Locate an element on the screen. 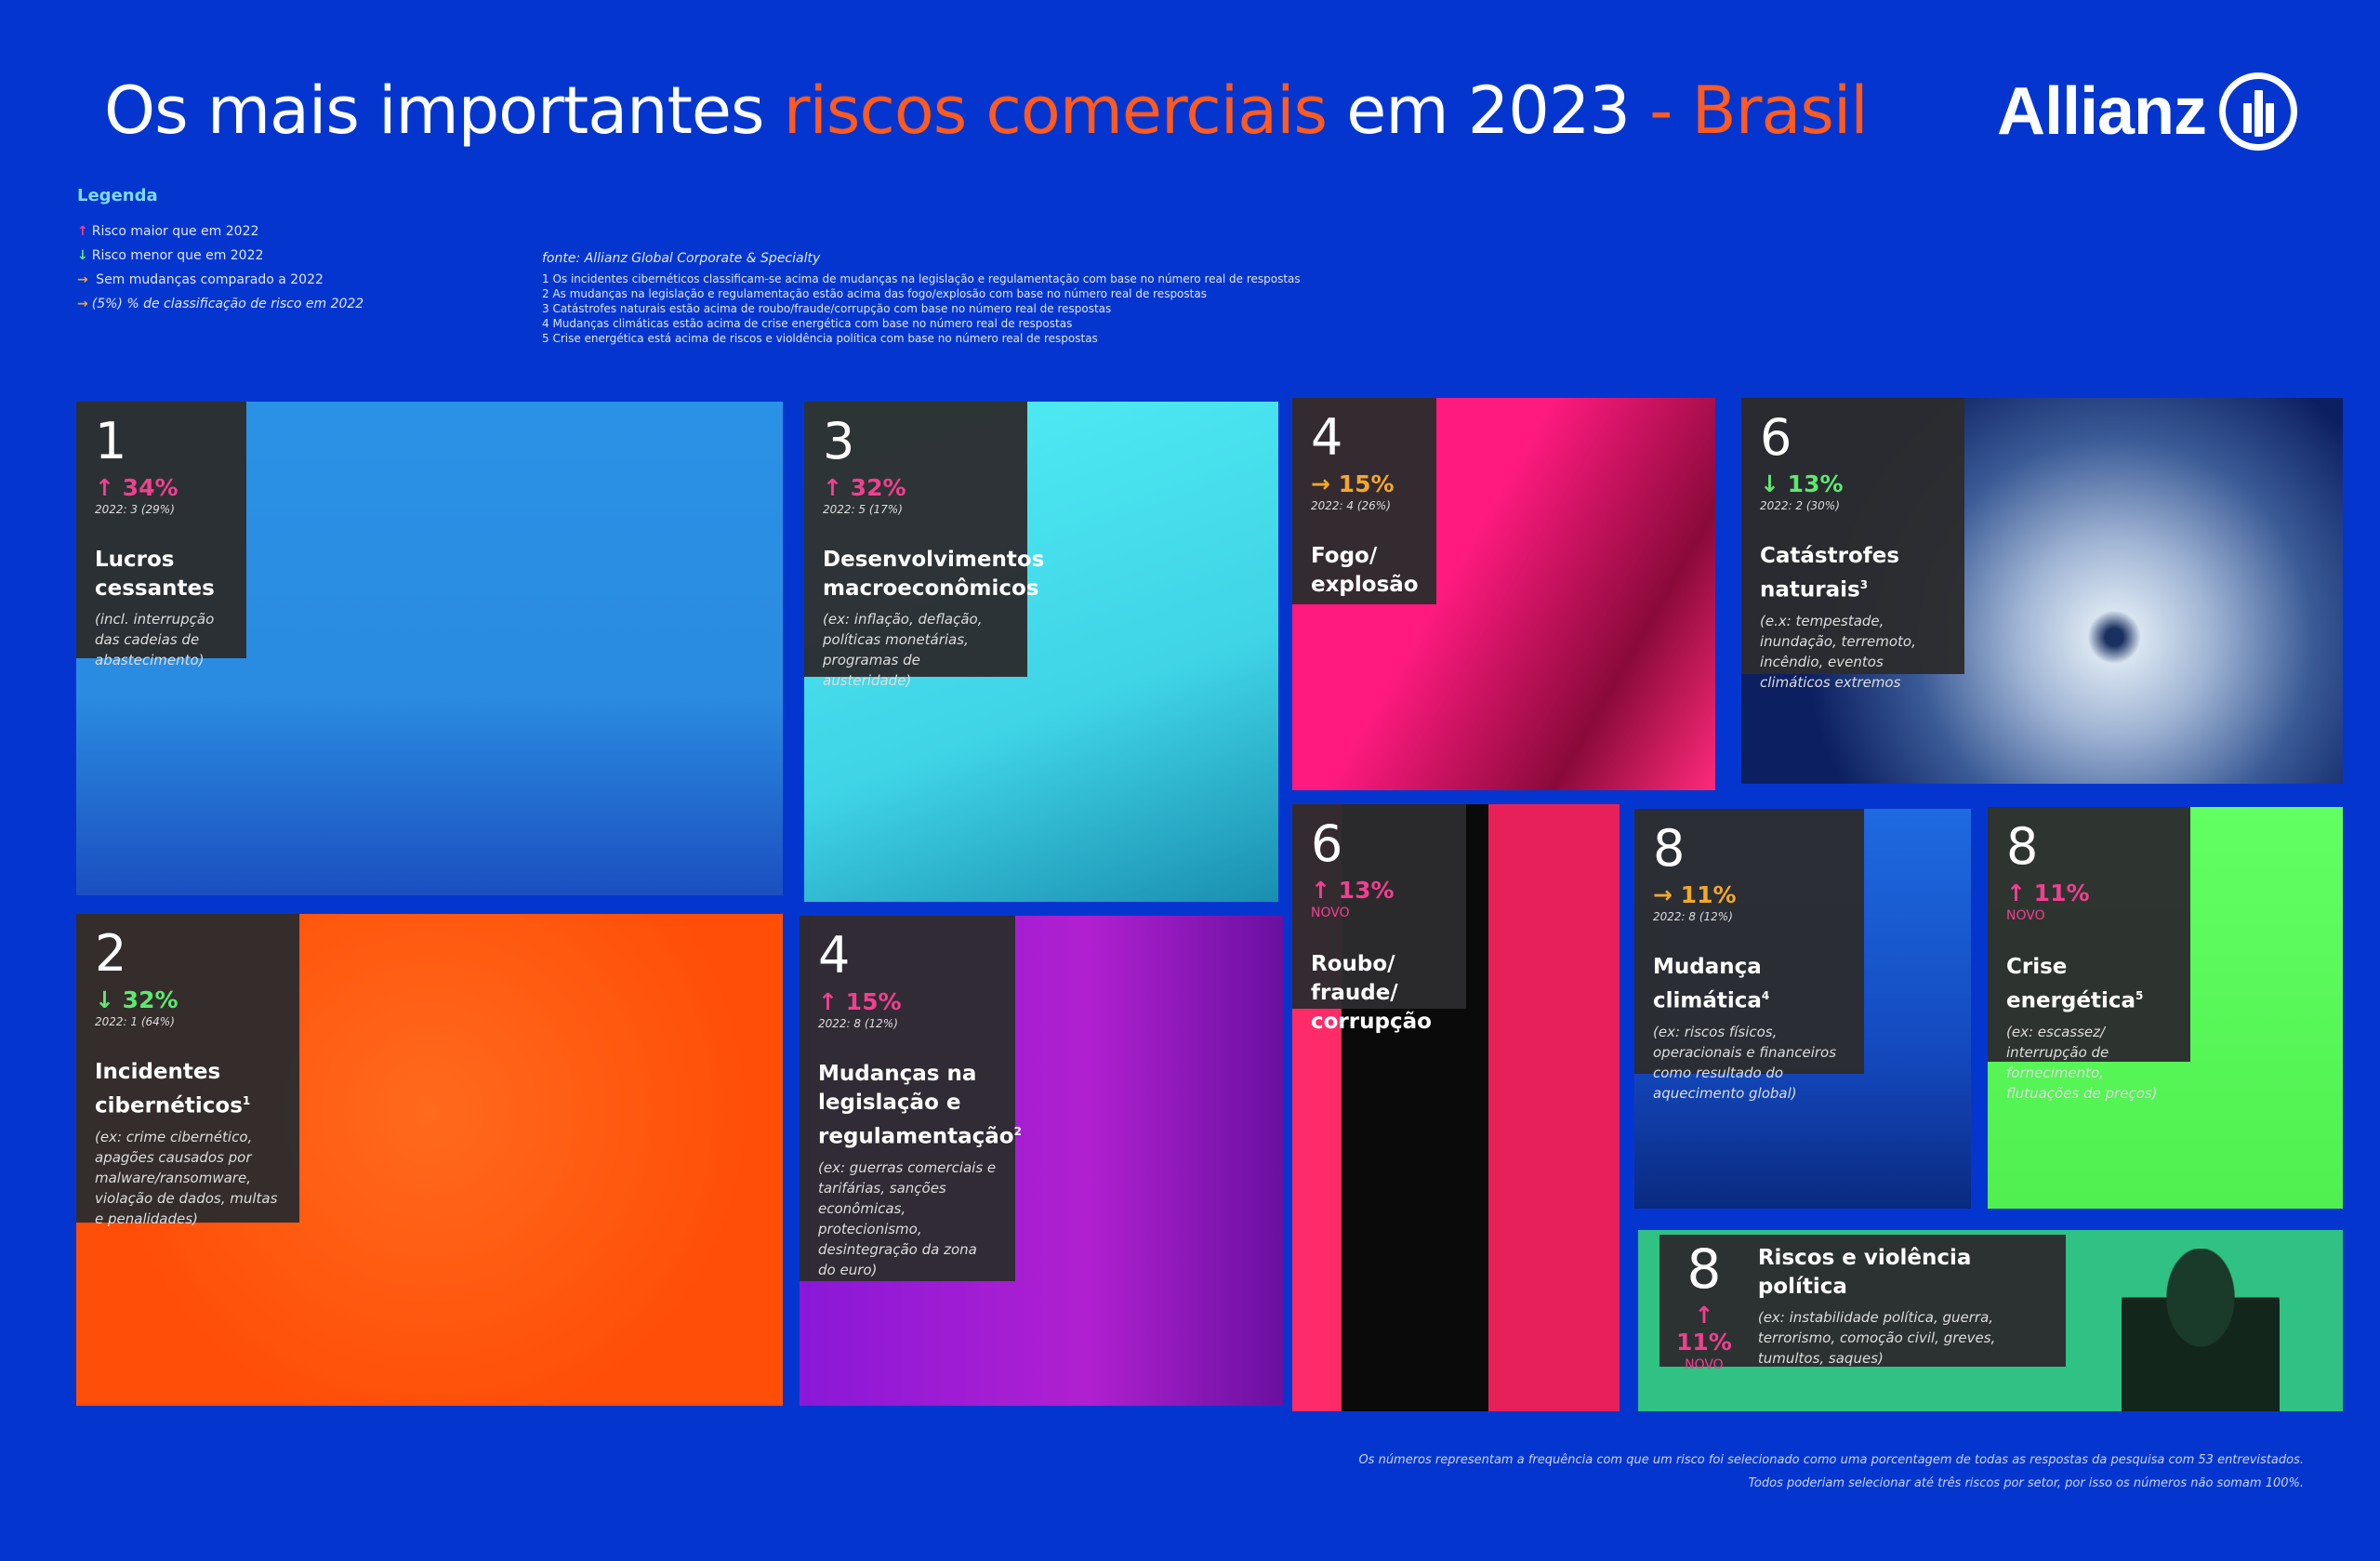 The image size is (2380, 1561). risk-card-fogo-explosao: 4 → 15% 2022: 4 (26%) Fogo/ explosão is located at coordinates (1503, 594).